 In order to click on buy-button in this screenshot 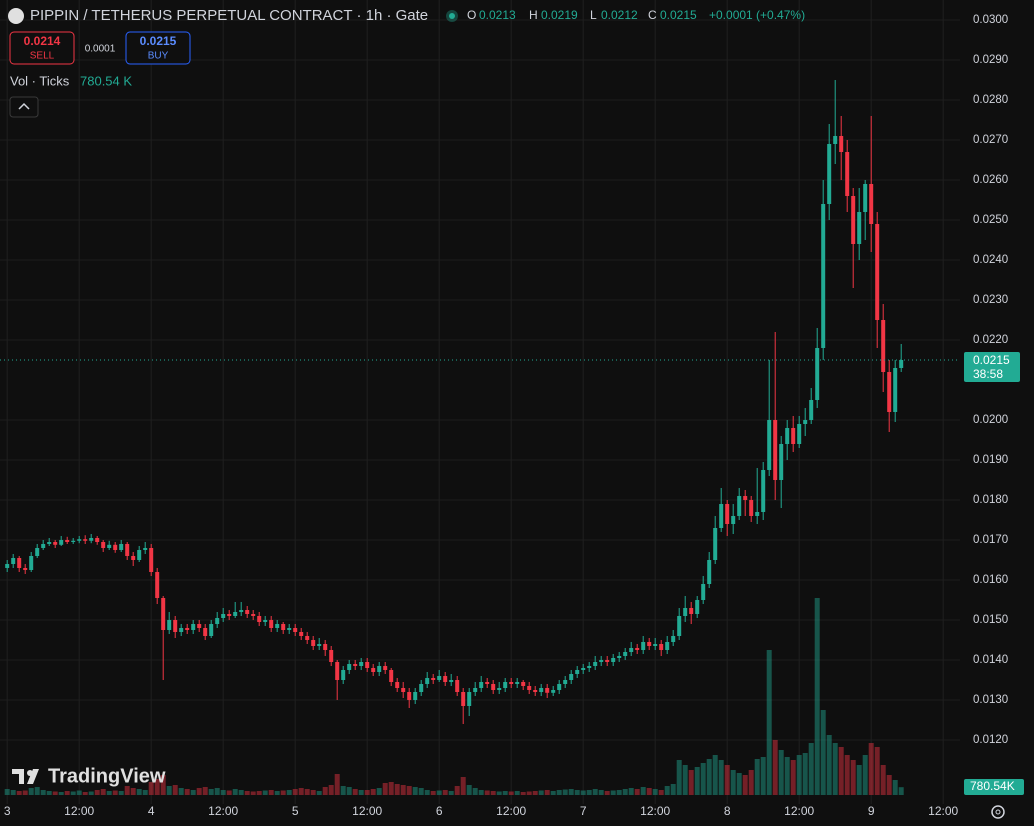, I will do `click(158, 48)`.